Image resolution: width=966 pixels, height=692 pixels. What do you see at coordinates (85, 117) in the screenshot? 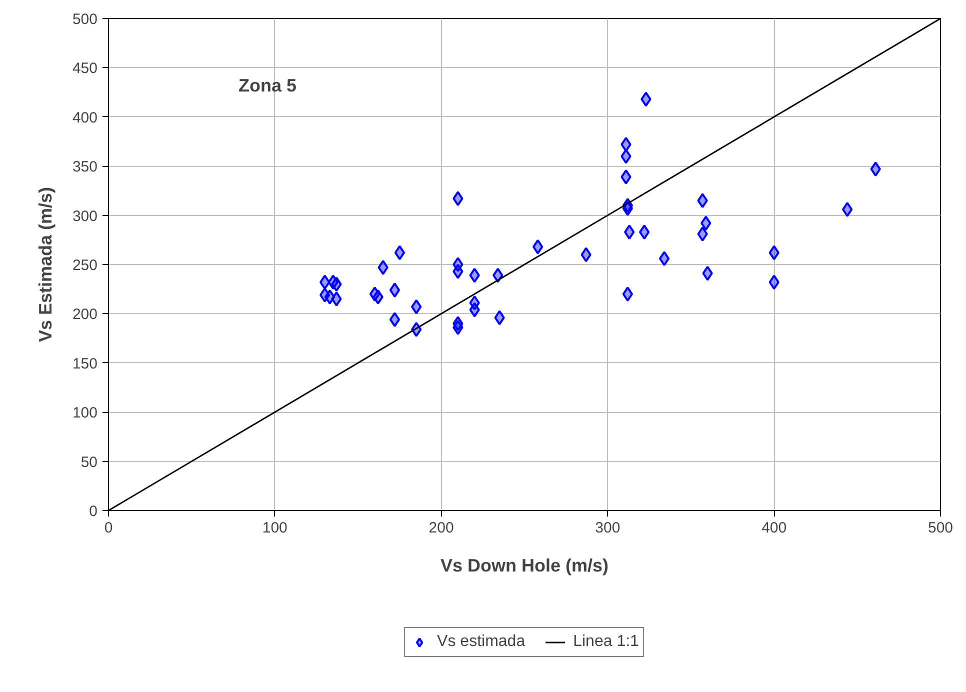
I see `y-tick-label: 400` at bounding box center [85, 117].